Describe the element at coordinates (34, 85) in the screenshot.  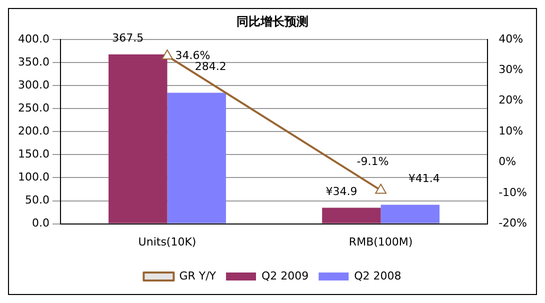
I see `y-tick-label: 300.0` at that location.